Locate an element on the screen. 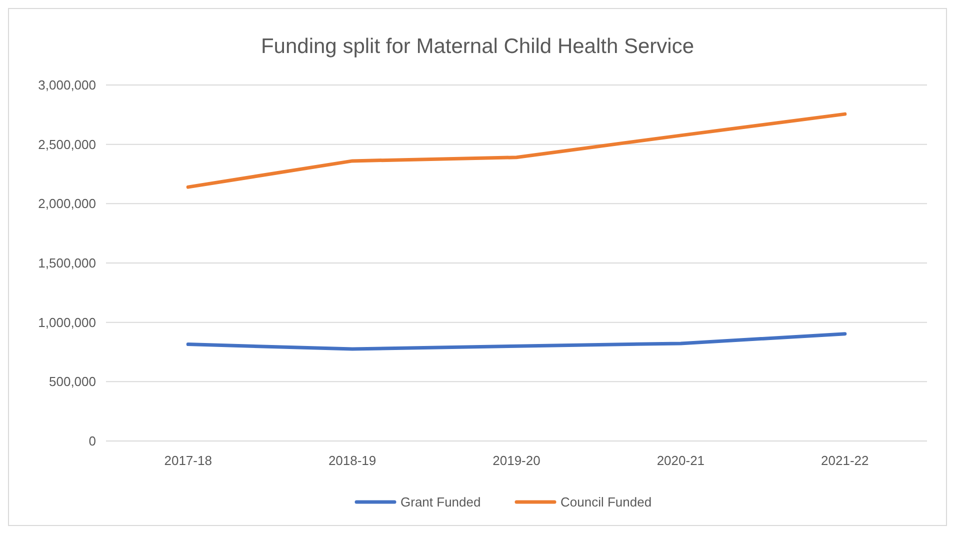 The height and width of the screenshot is (534, 955). y-tick-label: 1,500,000 is located at coordinates (67, 263).